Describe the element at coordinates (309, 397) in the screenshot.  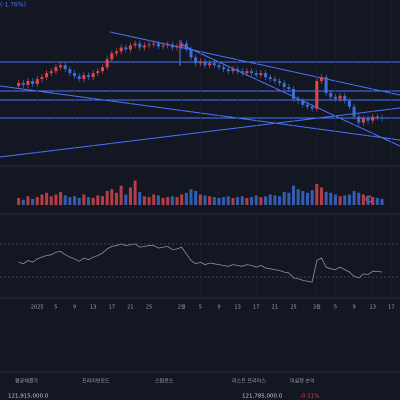
I see `footer-value: -0.11%` at that location.